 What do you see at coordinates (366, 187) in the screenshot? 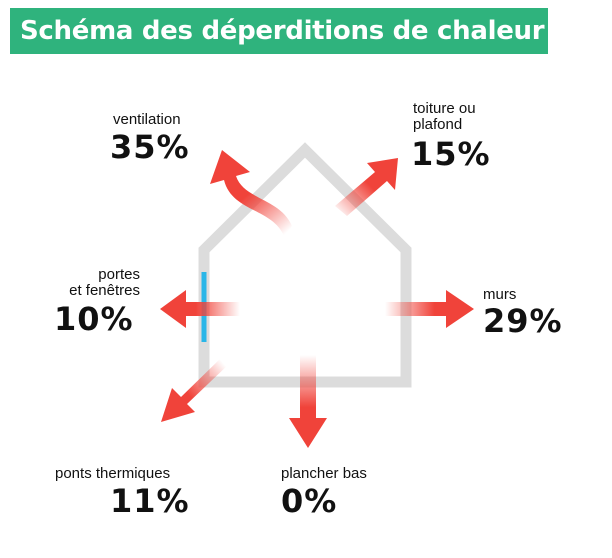
I see `arrow-toiture` at bounding box center [366, 187].